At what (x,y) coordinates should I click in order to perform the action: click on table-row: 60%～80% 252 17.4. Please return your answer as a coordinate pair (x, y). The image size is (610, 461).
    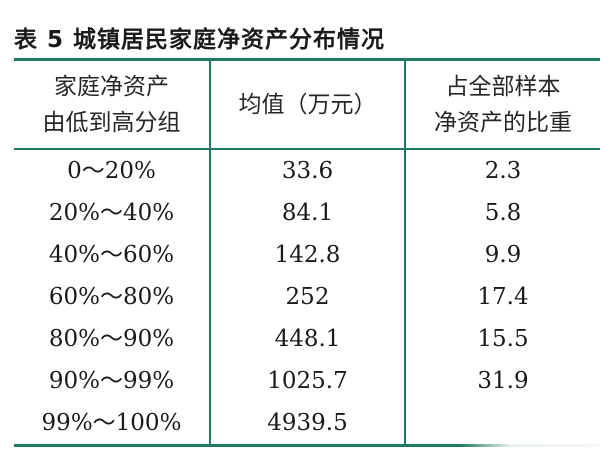
    Looking at the image, I should click on (307, 297).